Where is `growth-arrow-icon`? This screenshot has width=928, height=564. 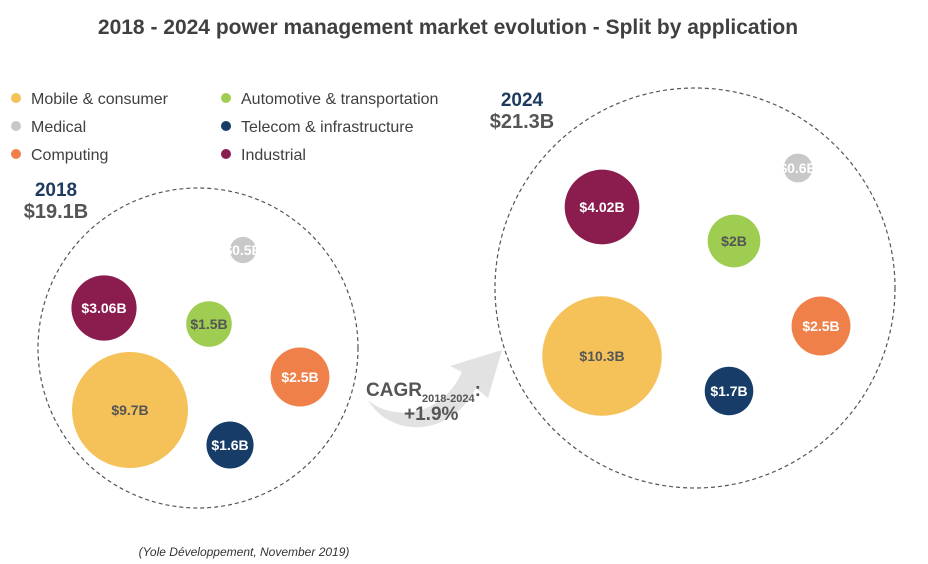
growth-arrow-icon is located at coordinates (435, 389).